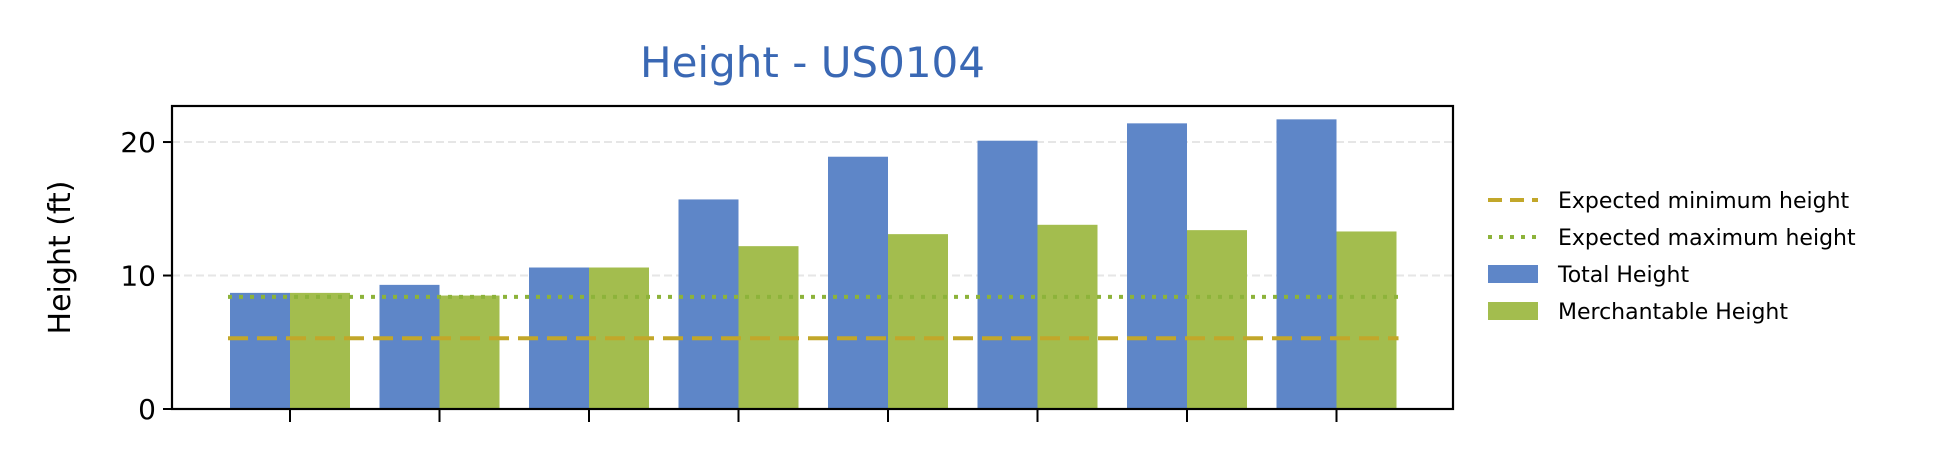  Describe the element at coordinates (813, 317) in the screenshot. I see `reference-lines-layer` at that location.